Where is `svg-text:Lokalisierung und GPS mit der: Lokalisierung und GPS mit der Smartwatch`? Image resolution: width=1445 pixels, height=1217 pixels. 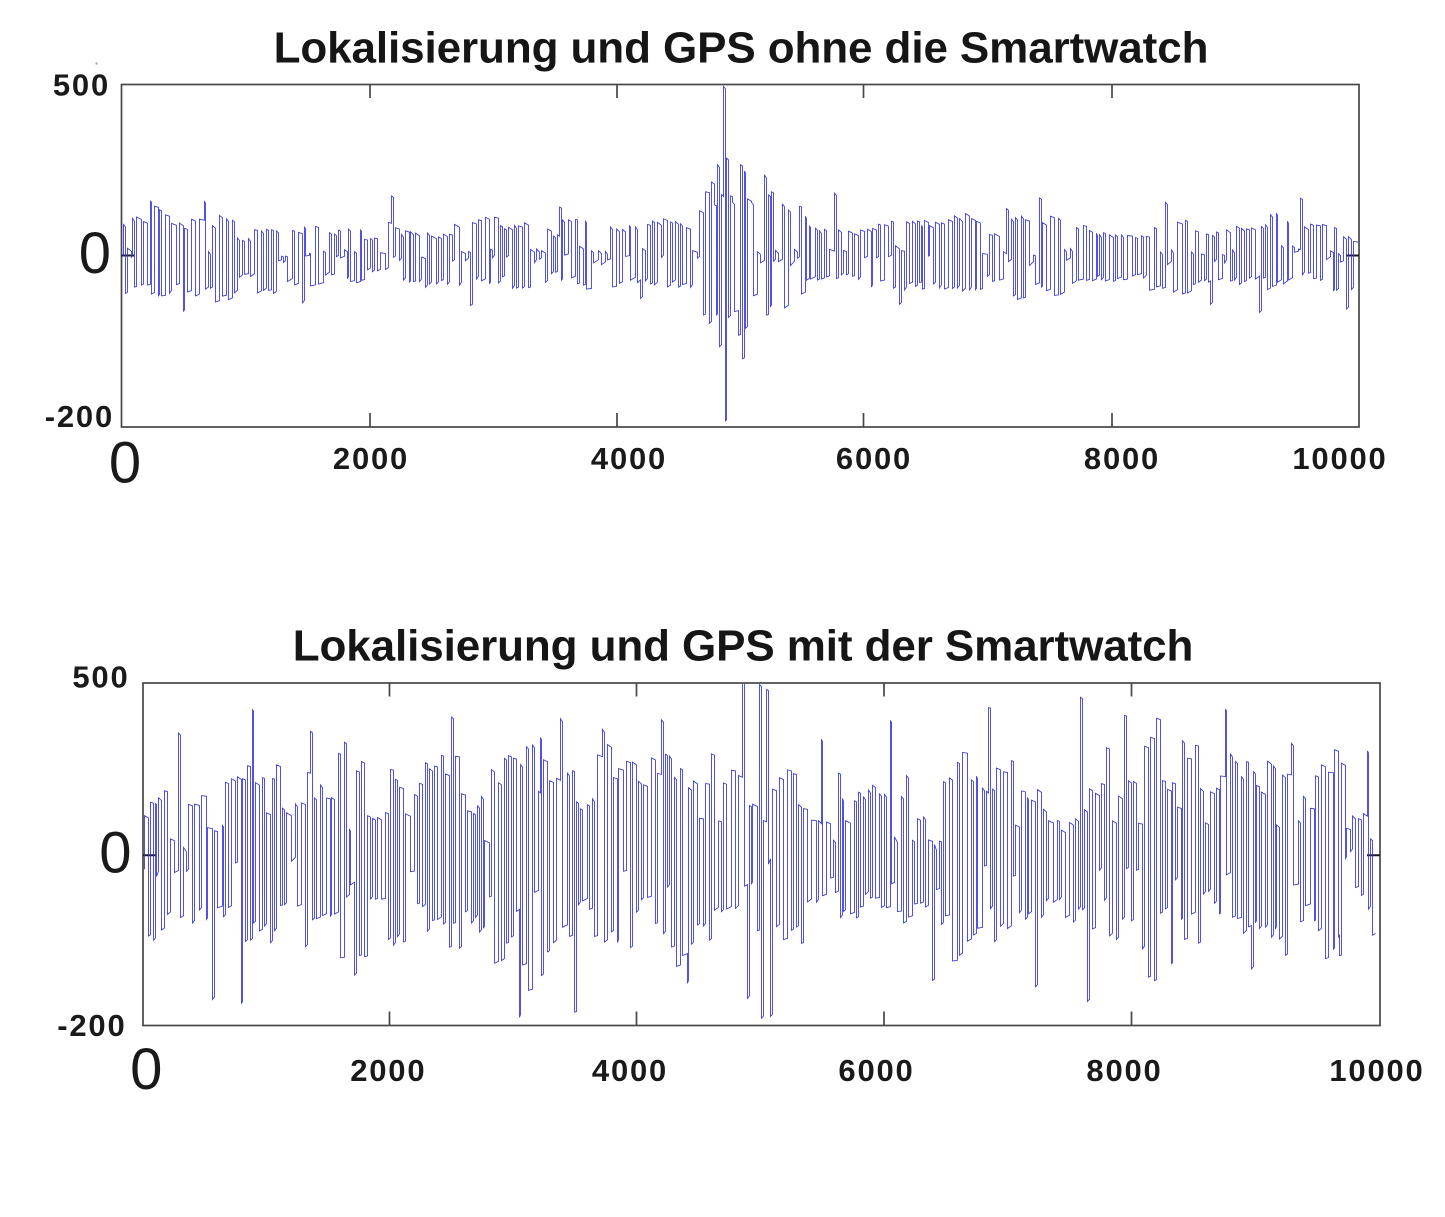 svg-text:Lokalisierung und GPS mit der: Lokalisierung und GPS mit der Smartwatch is located at coordinates (743, 646).